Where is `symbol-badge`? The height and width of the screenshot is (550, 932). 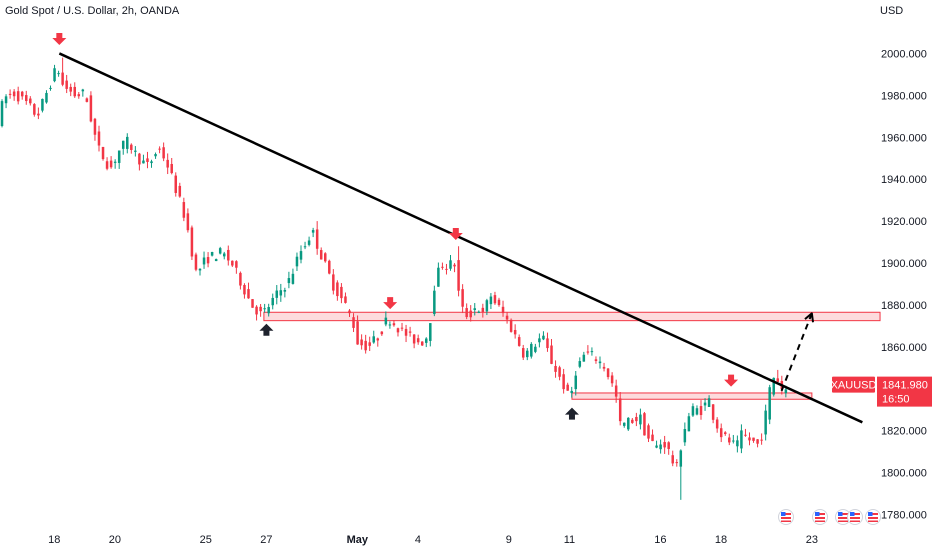 symbol-badge is located at coordinates (853, 384).